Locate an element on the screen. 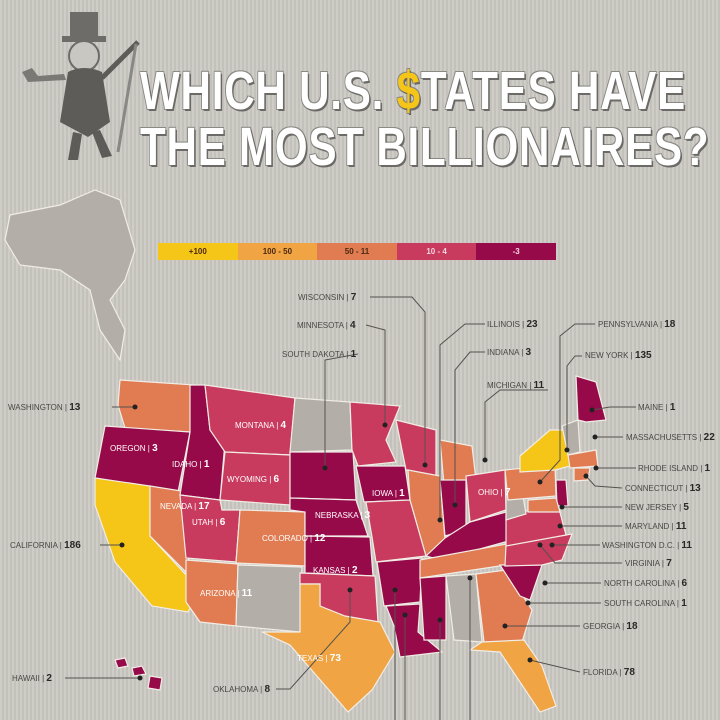  label-billionaire-count: 5 is located at coordinates (686, 507).